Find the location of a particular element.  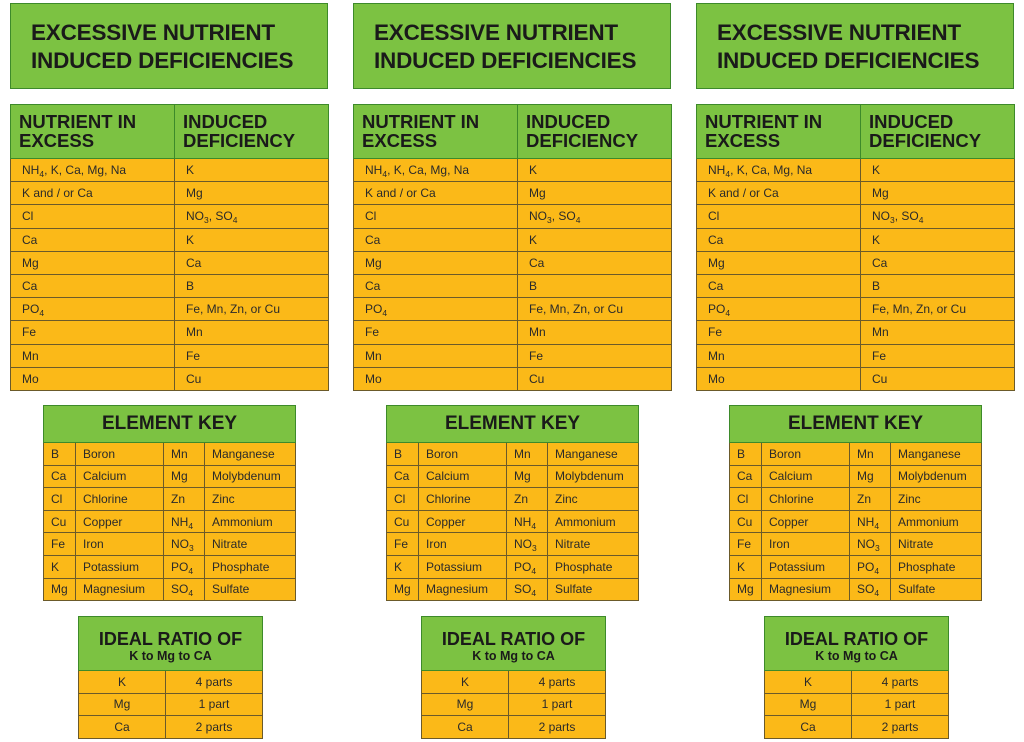

table-row: Fe Iron NO3 Nitrate is located at coordinates (169, 544).